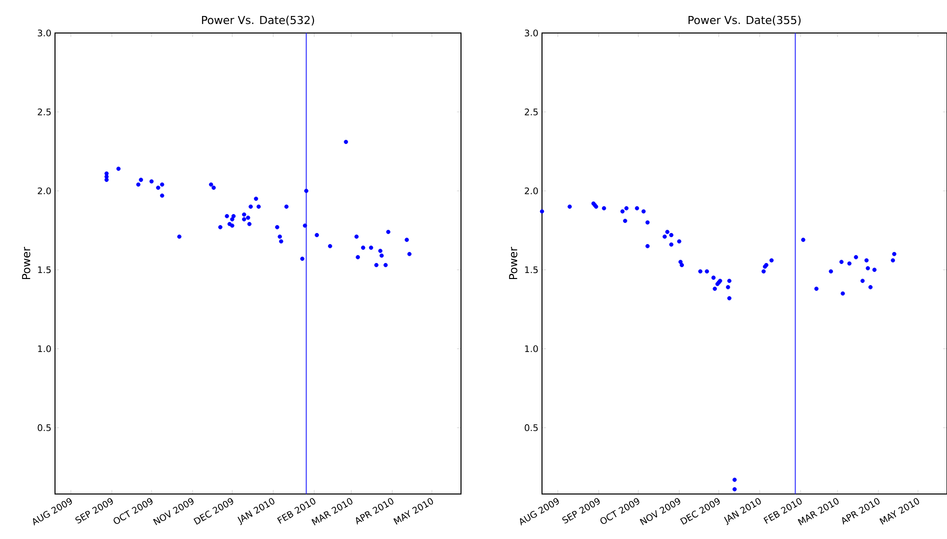  What do you see at coordinates (258, 21) in the screenshot?
I see `chart-title: Power Vs. Date(532)` at bounding box center [258, 21].